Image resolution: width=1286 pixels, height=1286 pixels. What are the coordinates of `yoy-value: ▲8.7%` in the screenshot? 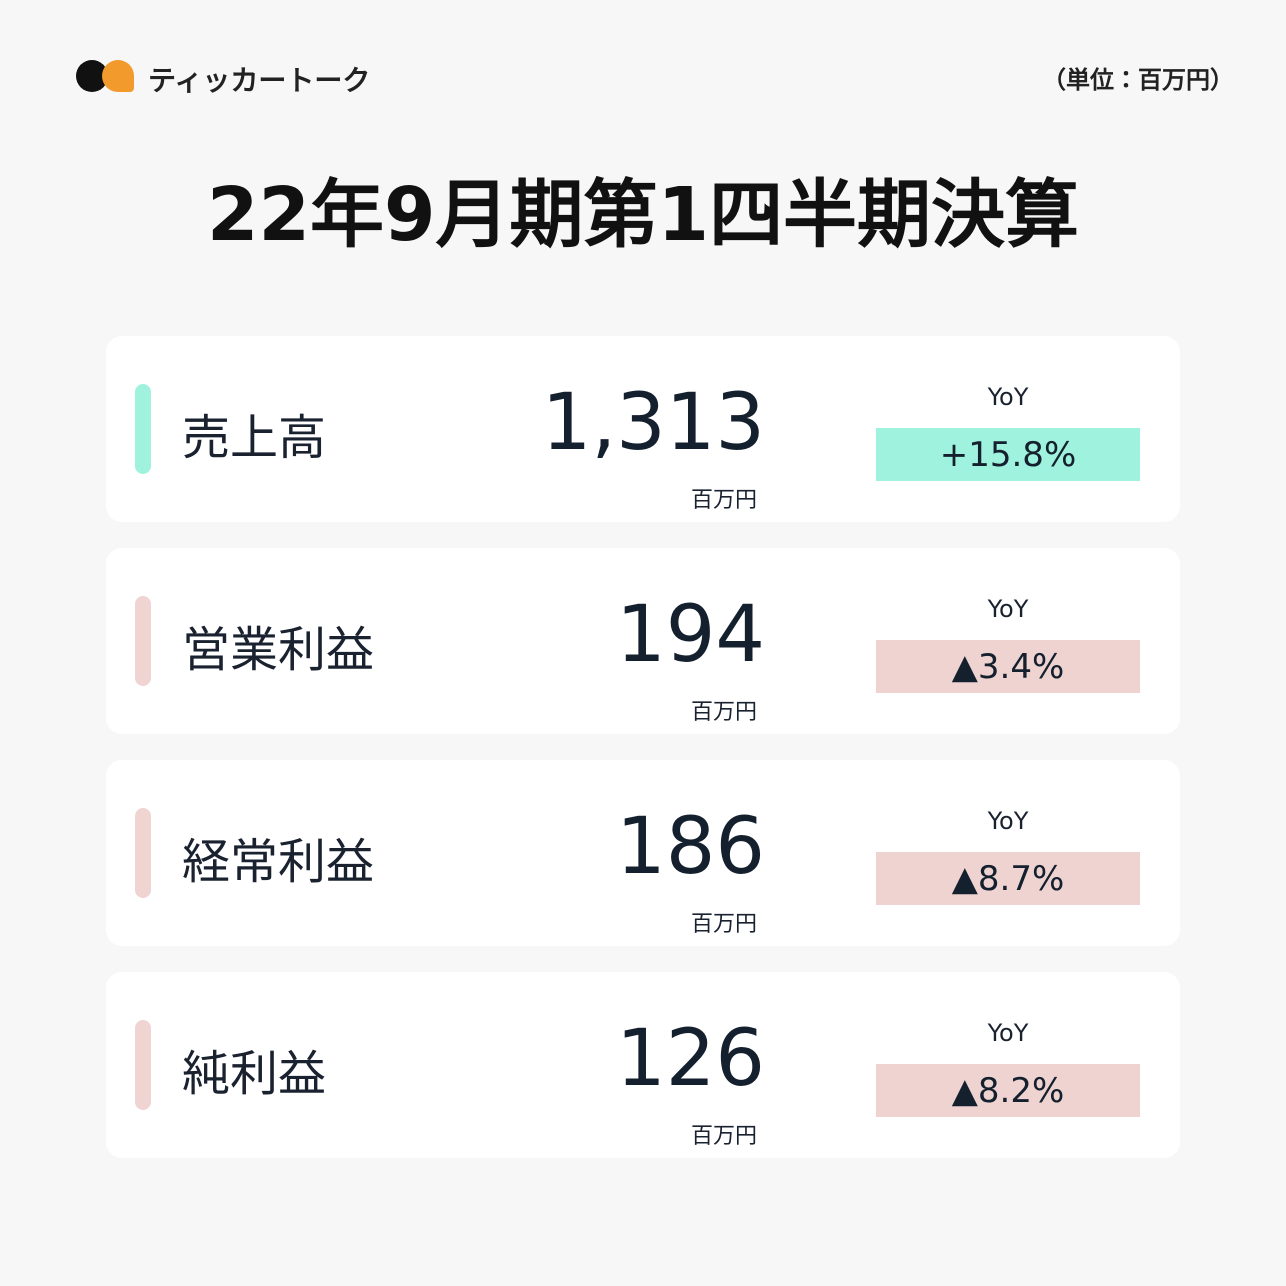 It's located at (1008, 878).